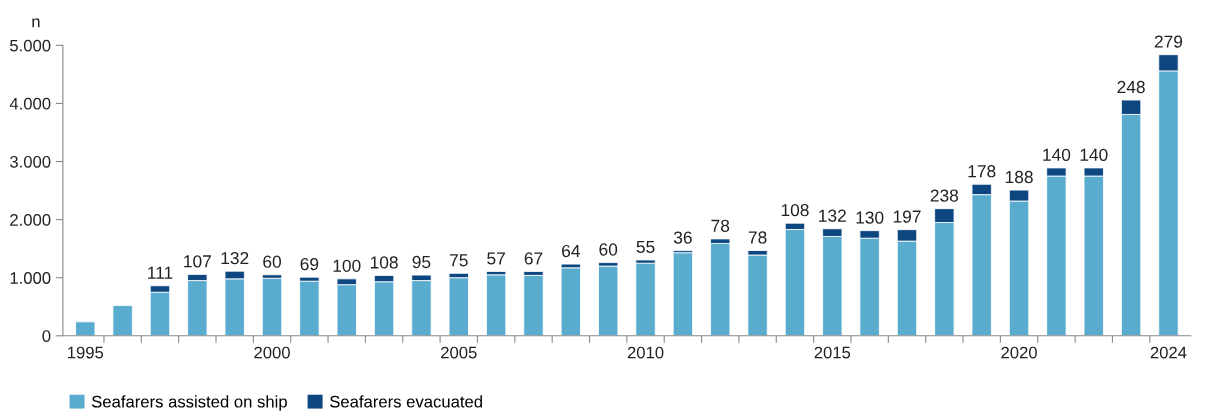  Describe the element at coordinates (571, 251) in the screenshot. I see `data-label: 64` at that location.